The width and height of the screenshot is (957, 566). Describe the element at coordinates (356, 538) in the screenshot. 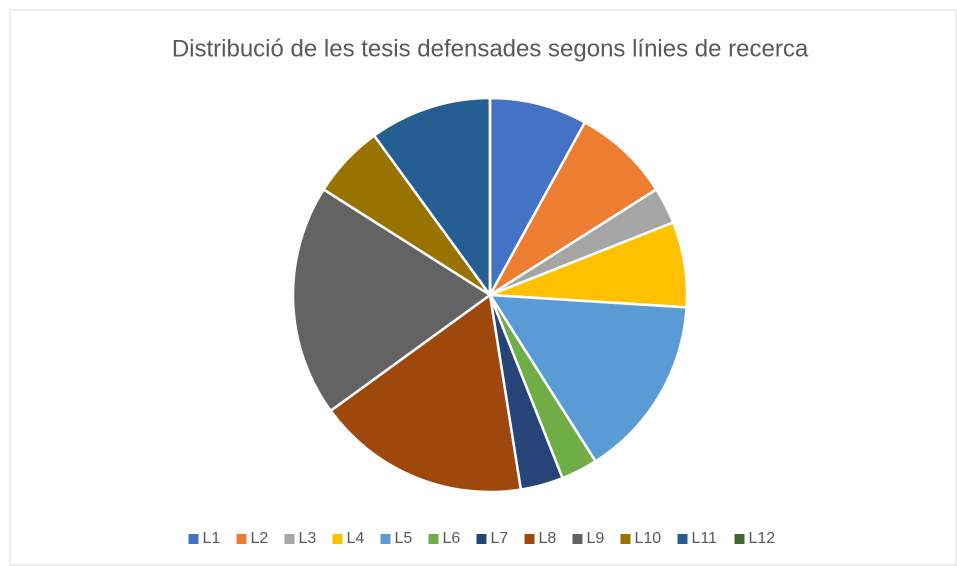

I see `legend-text: L4` at that location.